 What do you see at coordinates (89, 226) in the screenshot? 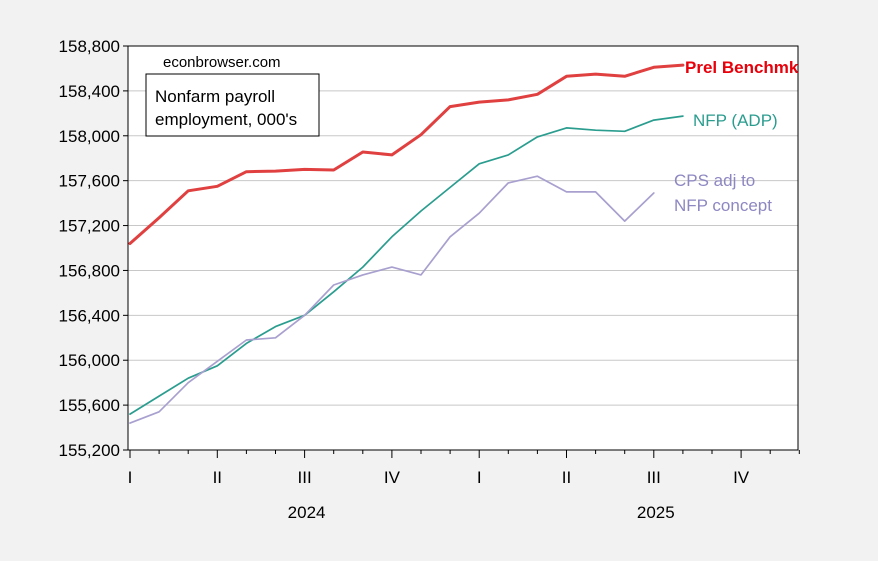
I see `y-tick-label: 157,200` at bounding box center [89, 226].